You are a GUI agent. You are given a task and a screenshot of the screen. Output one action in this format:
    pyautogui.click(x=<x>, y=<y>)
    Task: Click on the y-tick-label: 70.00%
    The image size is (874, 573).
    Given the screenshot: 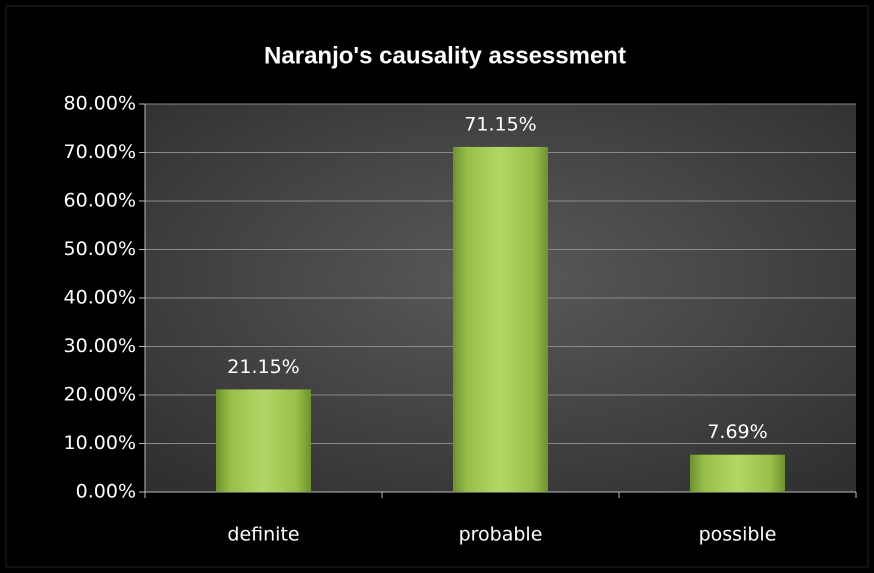 What is the action you would take?
    pyautogui.click(x=100, y=152)
    